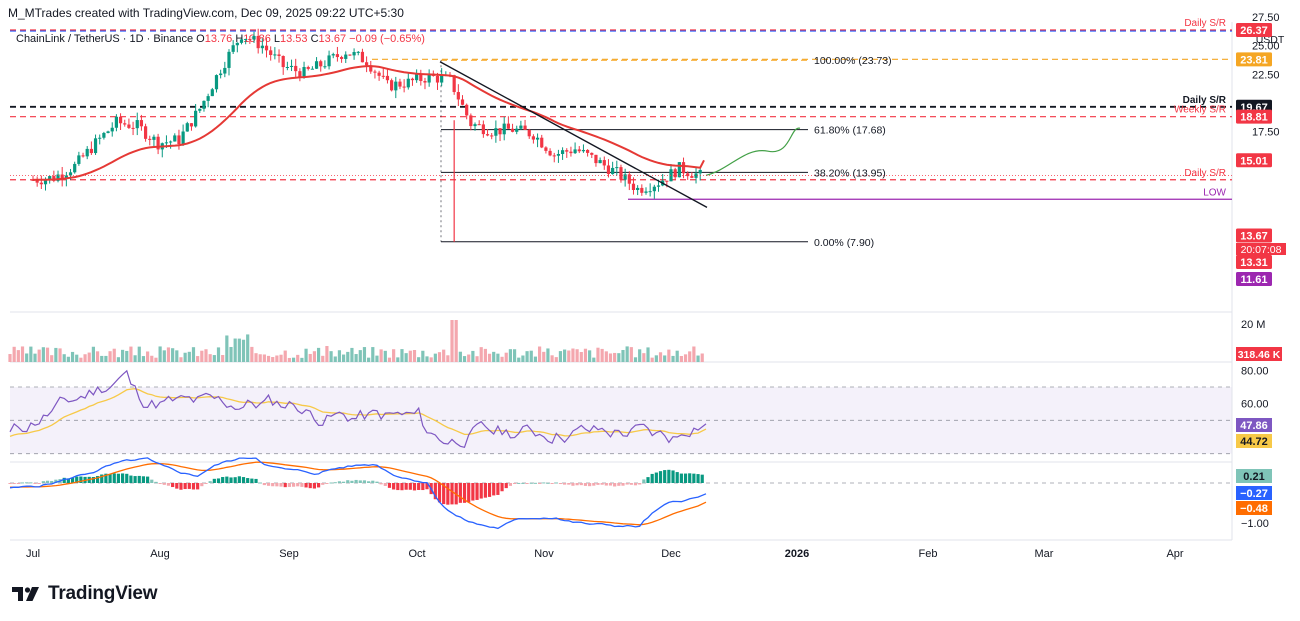 The height and width of the screenshot is (621, 1300). What do you see at coordinates (1254, 493) in the screenshot?
I see `macd-tag` at bounding box center [1254, 493].